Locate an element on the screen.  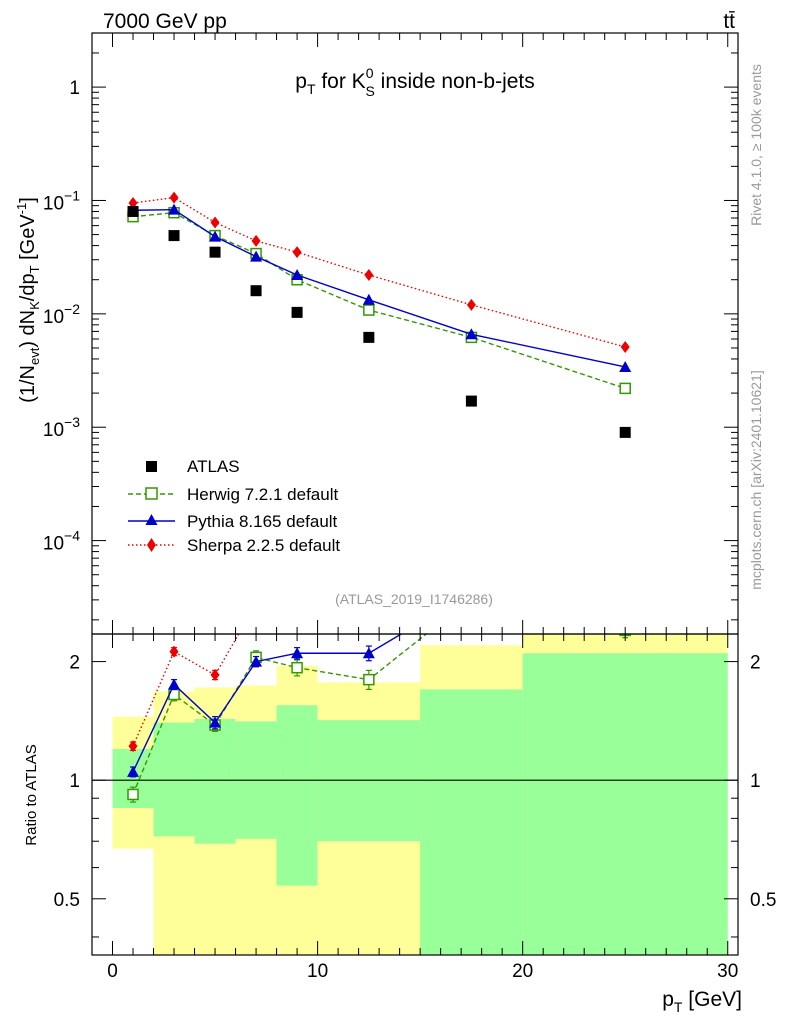
legend-entry-herwig: Herwig 7.2.1 default is located at coordinates (233, 494).